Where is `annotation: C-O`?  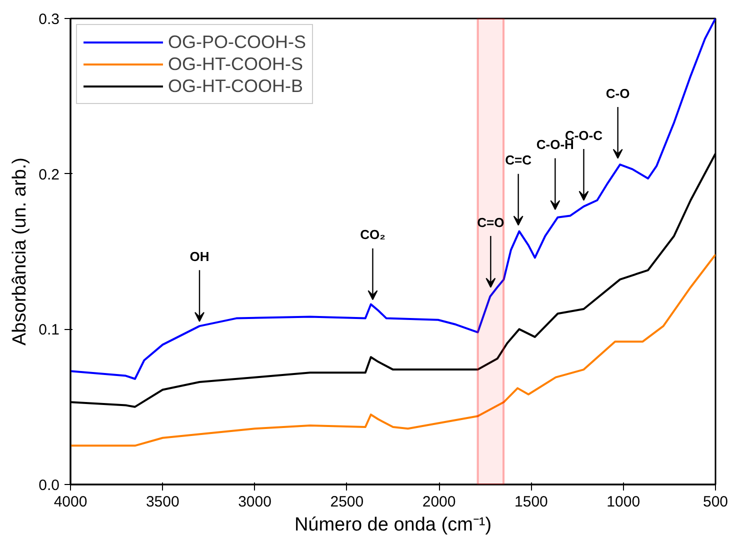 annotation: C-O is located at coordinates (618, 93).